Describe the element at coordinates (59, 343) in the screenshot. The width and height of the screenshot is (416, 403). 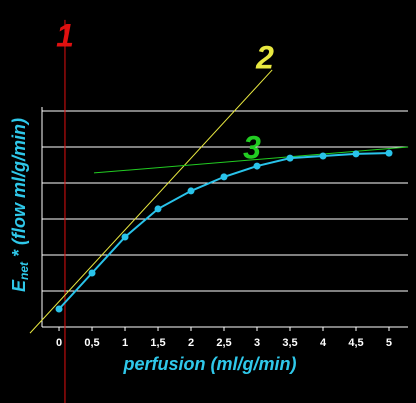
I see `x-tick-label: 0` at that location.